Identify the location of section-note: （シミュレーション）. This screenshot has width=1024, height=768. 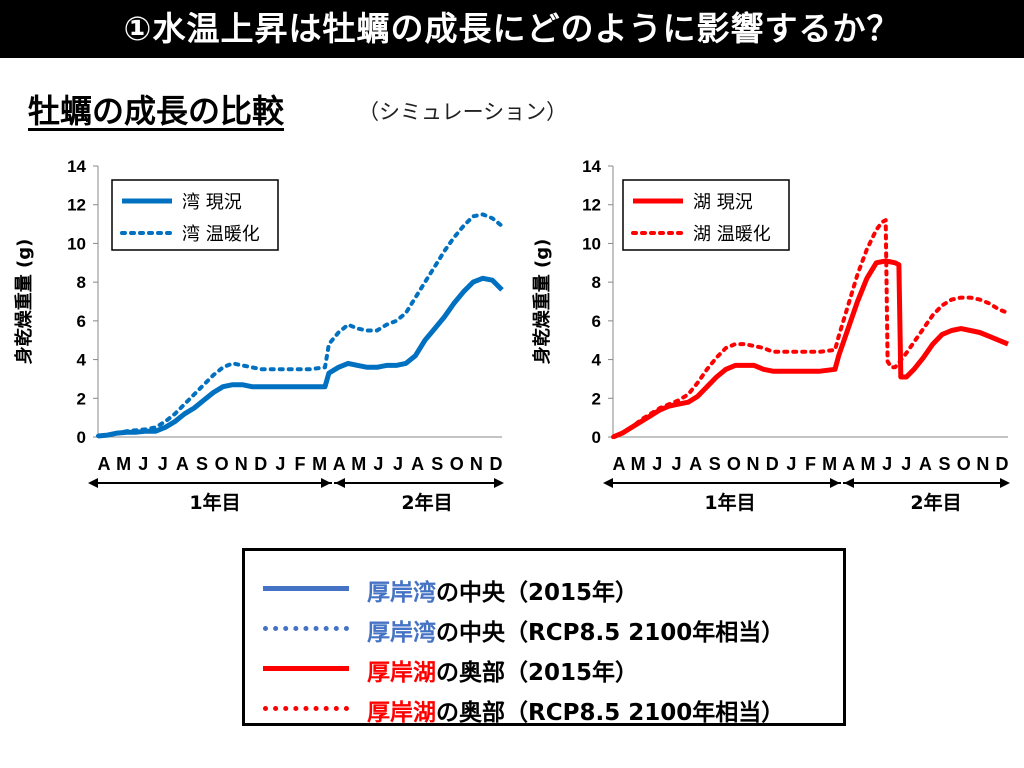
(463, 112).